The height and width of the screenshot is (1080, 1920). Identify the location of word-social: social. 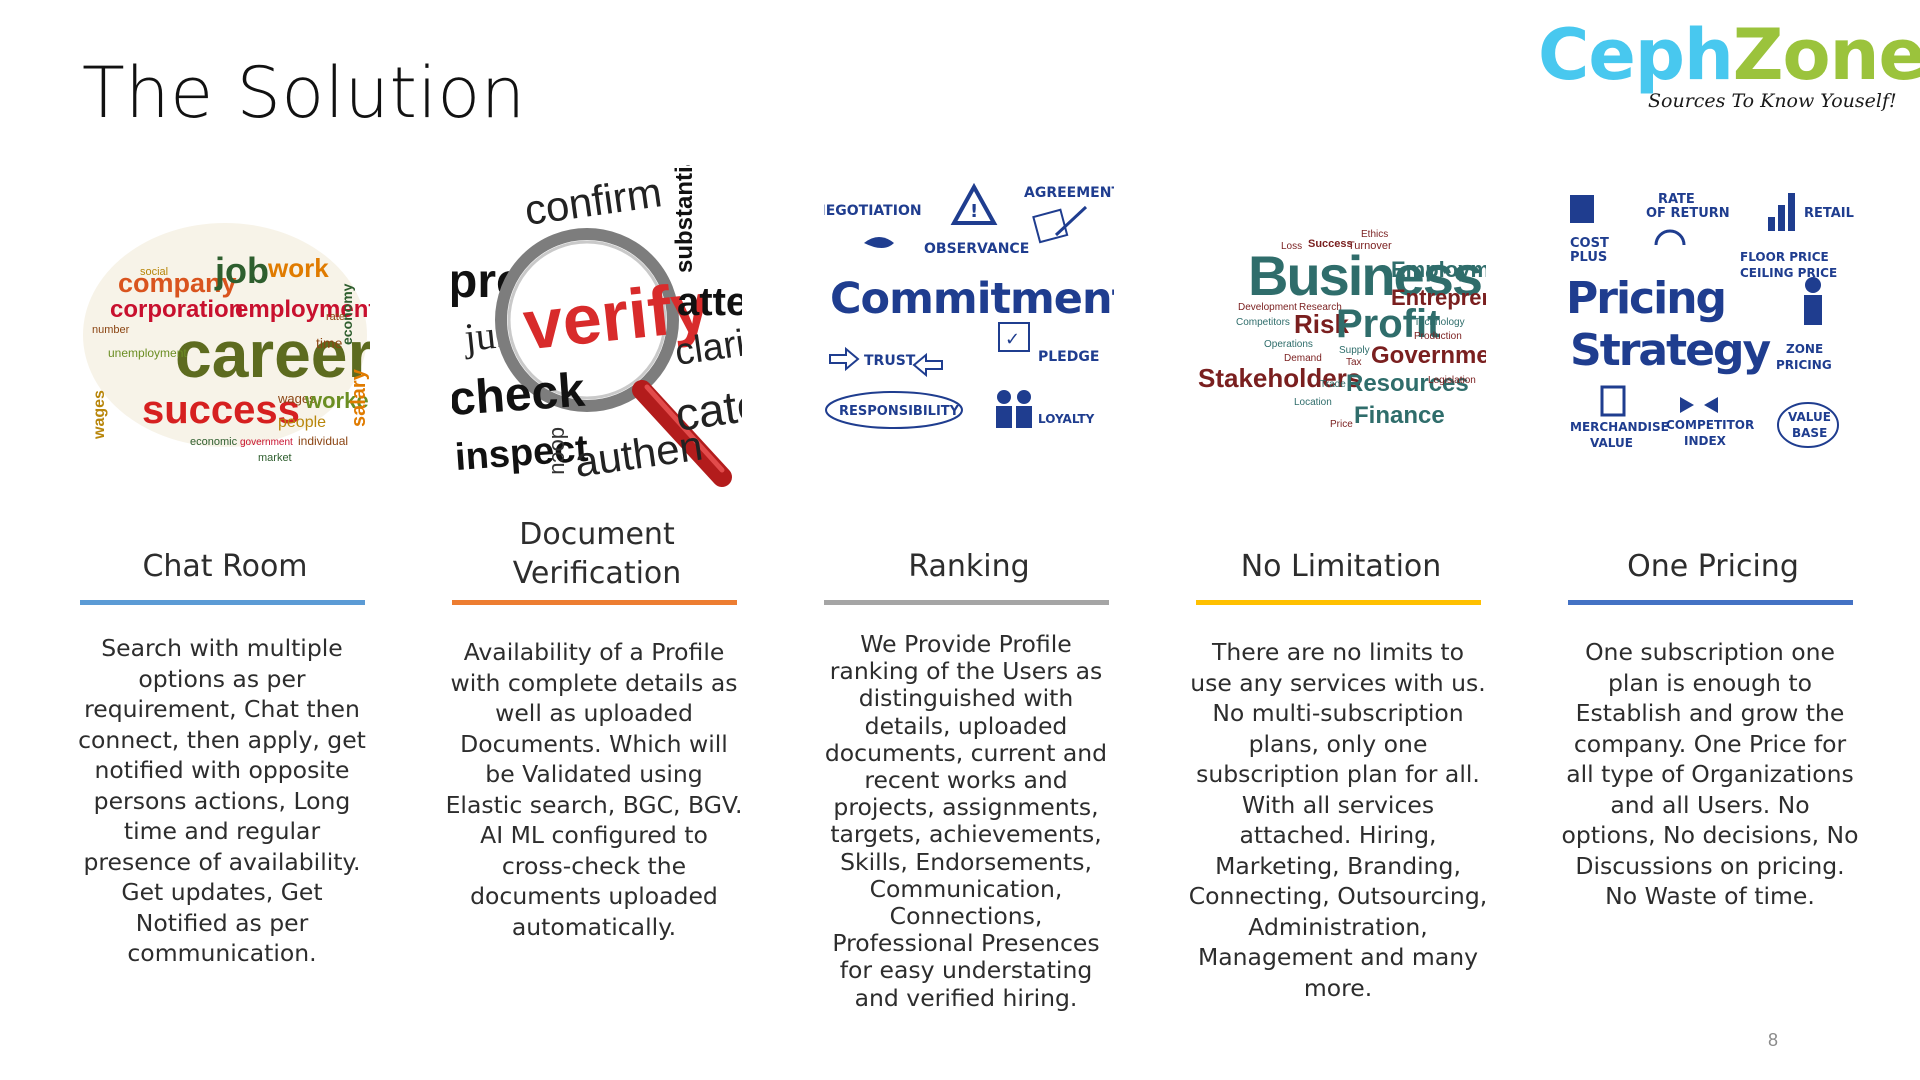
(154, 272).